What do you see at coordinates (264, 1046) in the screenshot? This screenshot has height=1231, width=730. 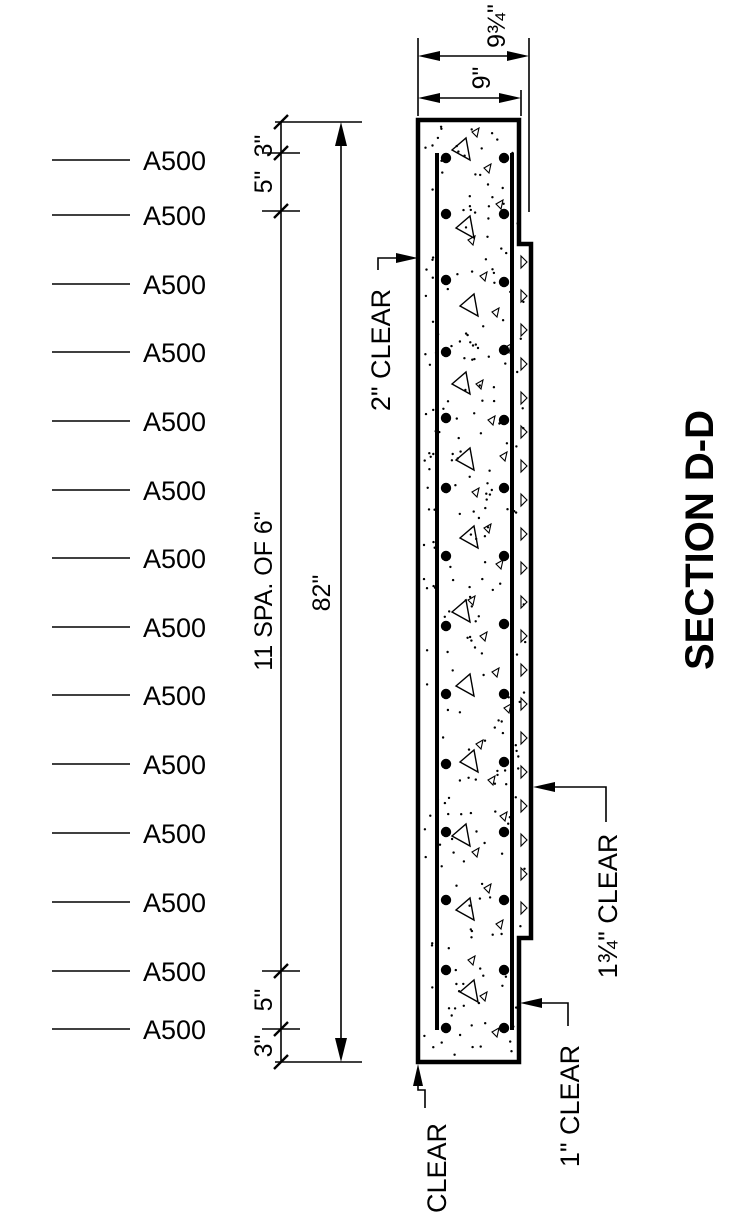 I see `bottom-end-spacing-label: 3"` at bounding box center [264, 1046].